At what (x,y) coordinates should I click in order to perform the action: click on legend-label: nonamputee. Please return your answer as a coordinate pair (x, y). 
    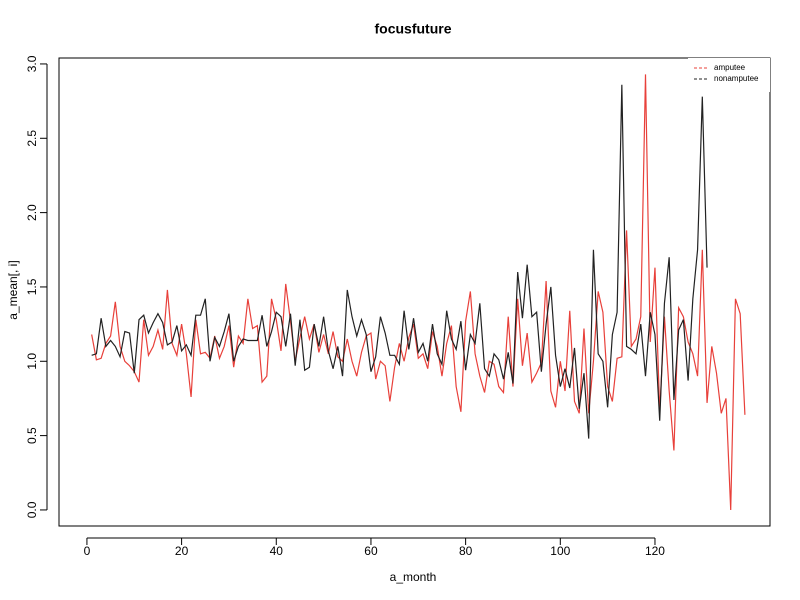
    Looking at the image, I should click on (736, 78).